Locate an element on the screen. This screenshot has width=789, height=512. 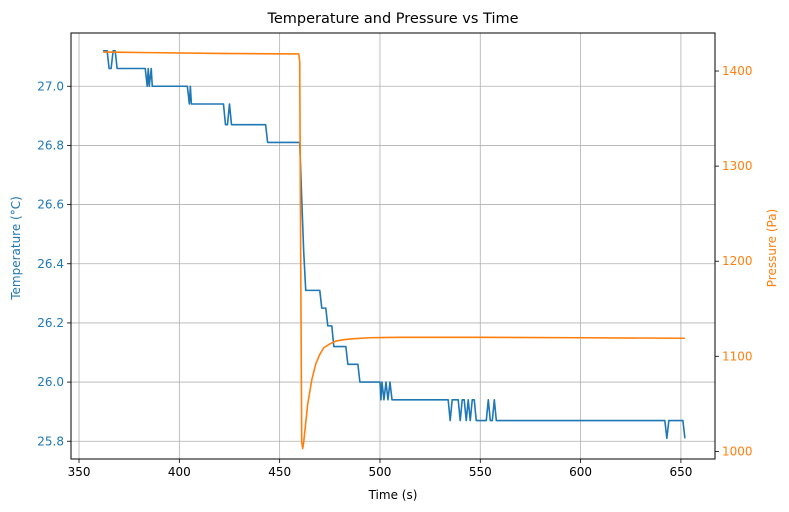
x-tick-label: 350 is located at coordinates (79, 472).